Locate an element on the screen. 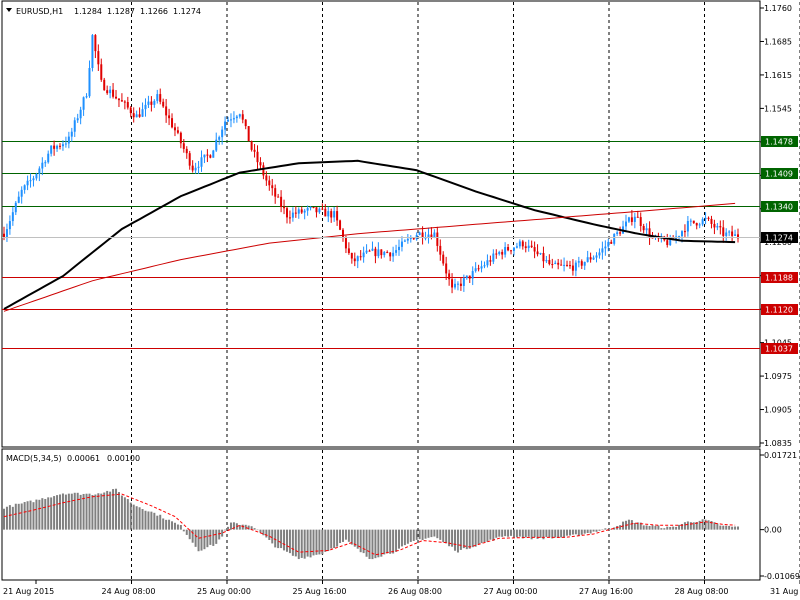  price-tick-label: 1.1760 is located at coordinates (778, 8).